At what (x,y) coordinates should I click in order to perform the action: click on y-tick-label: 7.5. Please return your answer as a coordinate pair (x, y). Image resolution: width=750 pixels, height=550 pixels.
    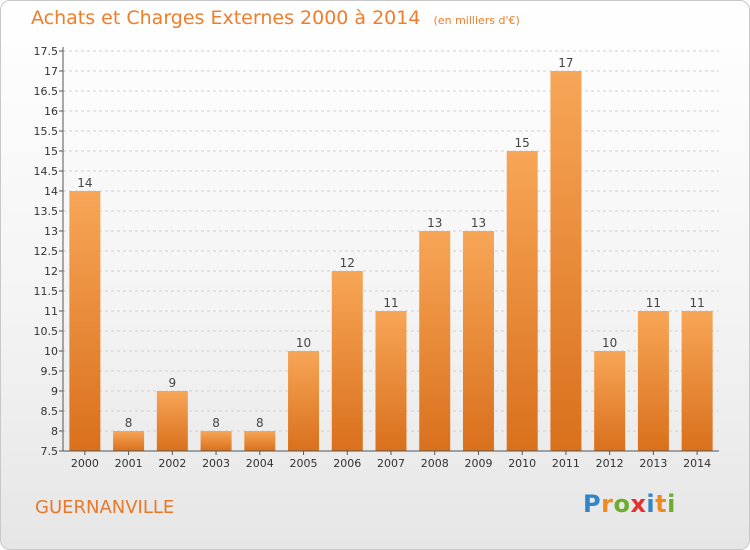
    Looking at the image, I should click on (50, 451).